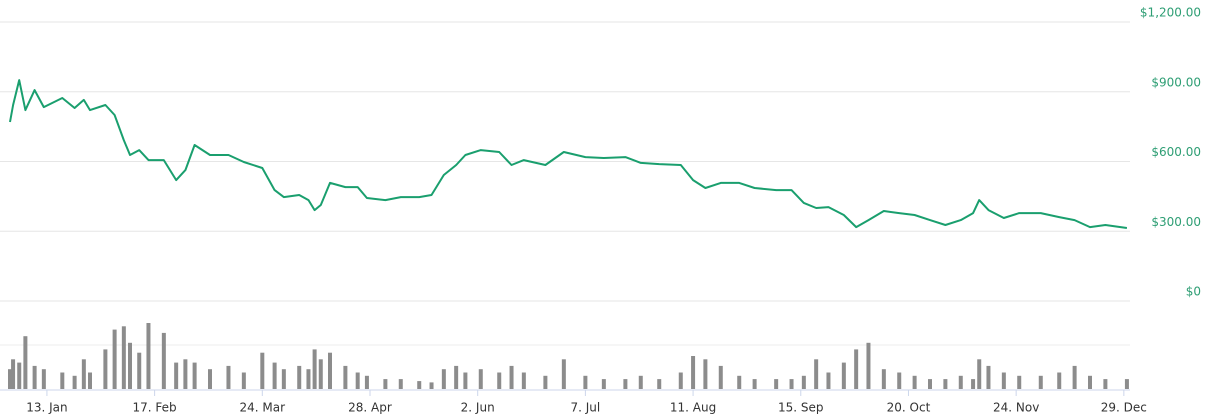 The height and width of the screenshot is (420, 1221). Describe the element at coordinates (46, 408) in the screenshot. I see `x-tick-label: 13. Jan` at that location.